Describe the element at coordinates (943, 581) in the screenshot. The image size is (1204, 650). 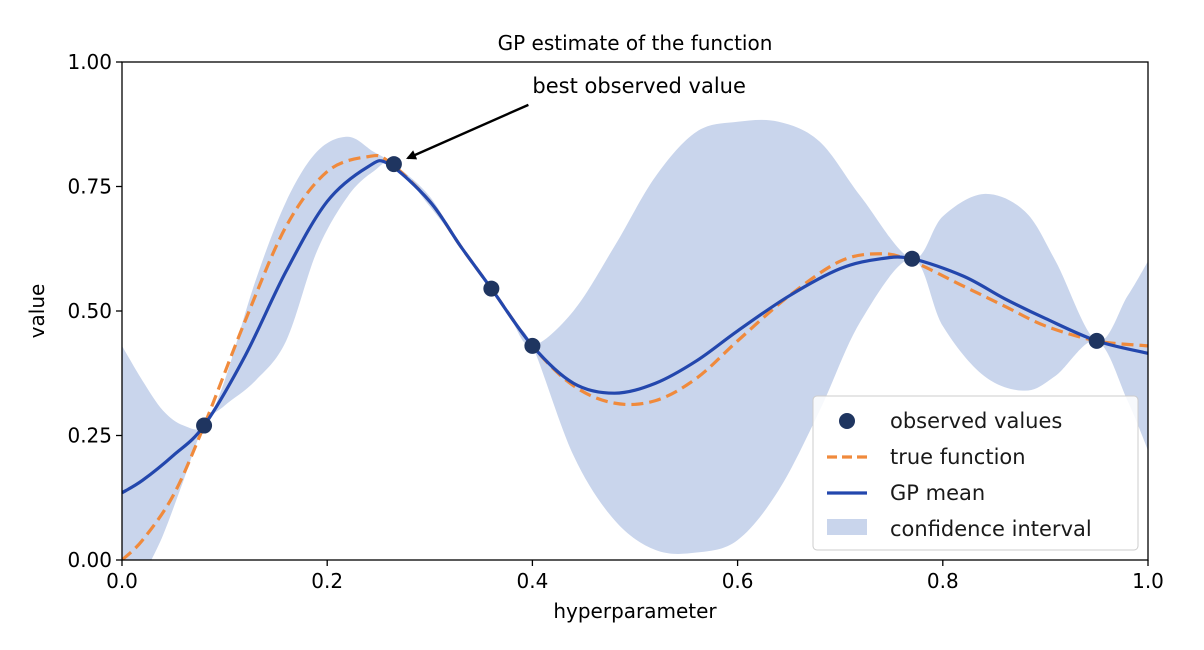
I see `x-tick-label: 0.8` at that location.